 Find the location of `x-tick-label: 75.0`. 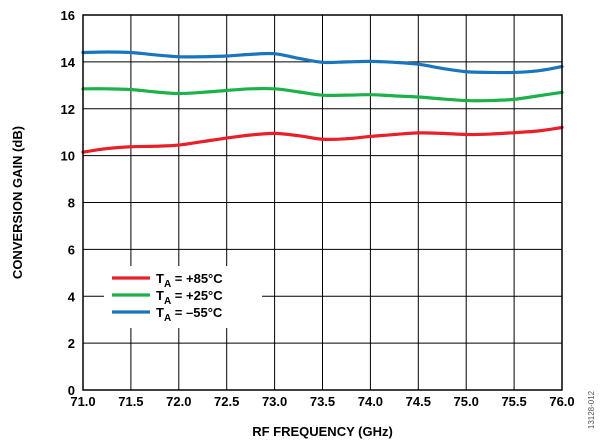

x-tick-label: 75.0 is located at coordinates (466, 401).